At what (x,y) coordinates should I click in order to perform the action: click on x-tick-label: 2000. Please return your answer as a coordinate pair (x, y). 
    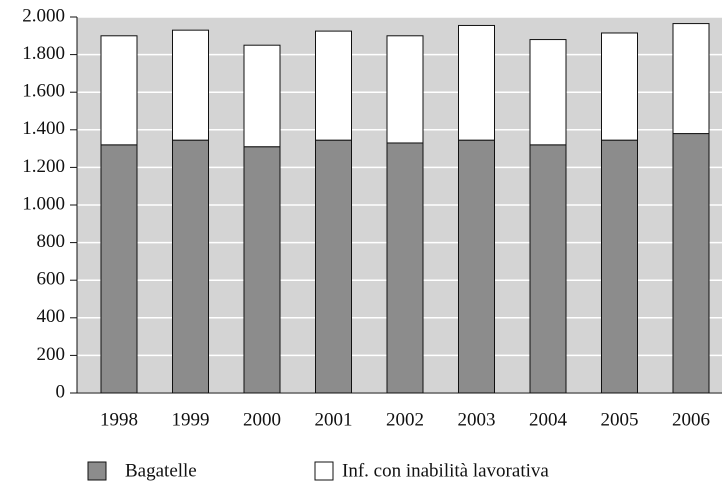
    Looking at the image, I should click on (262, 419).